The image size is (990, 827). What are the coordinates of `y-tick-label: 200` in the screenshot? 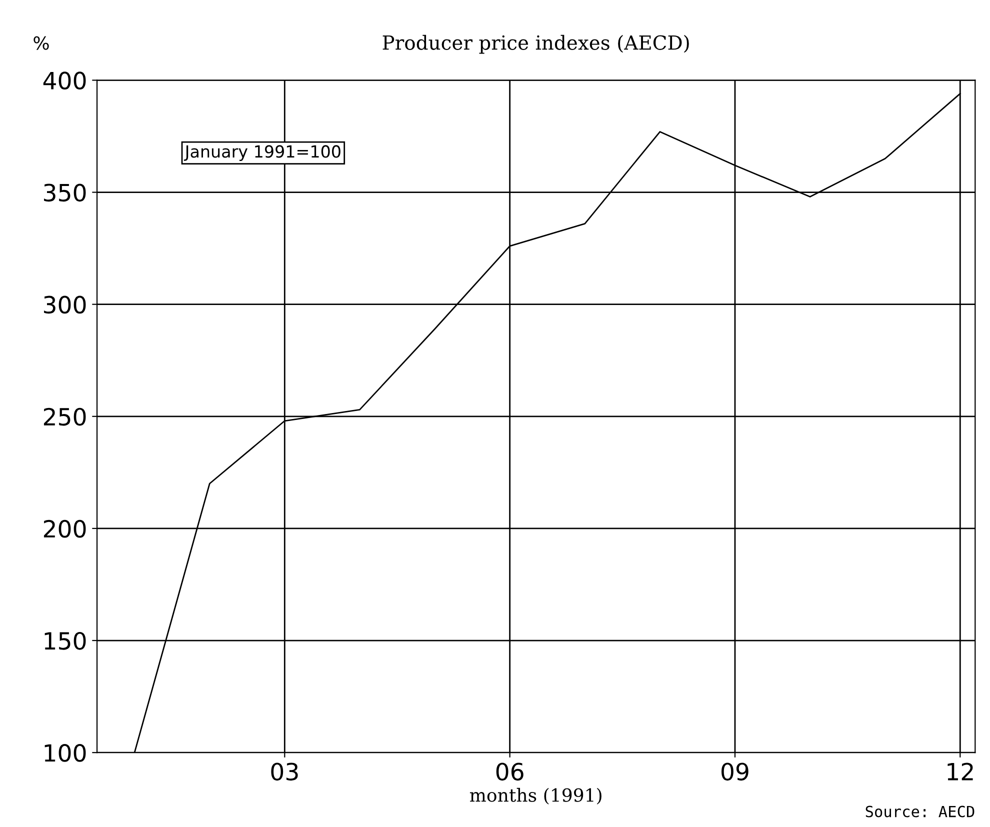 It's located at (65, 529).